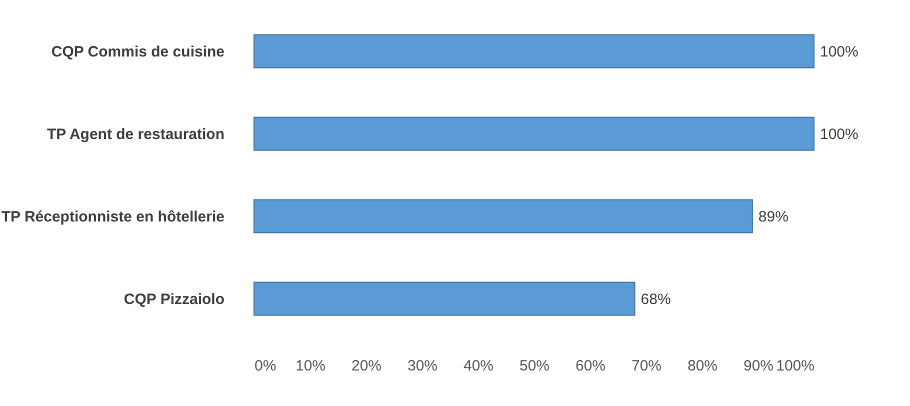  Describe the element at coordinates (478, 366) in the screenshot. I see `x-tick-label: 40%` at that location.